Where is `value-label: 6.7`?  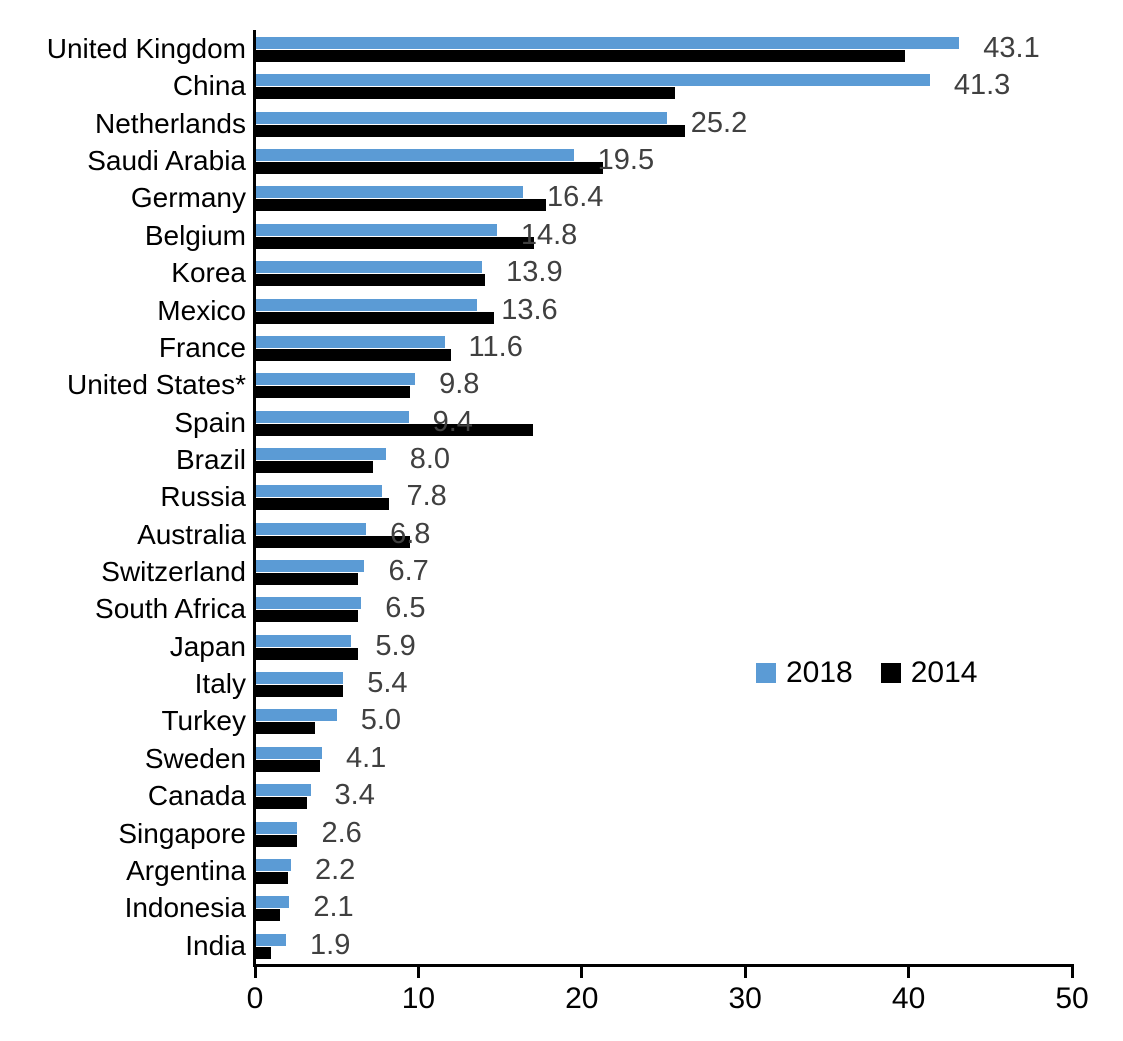
value-label: 6.7 is located at coordinates (408, 571).